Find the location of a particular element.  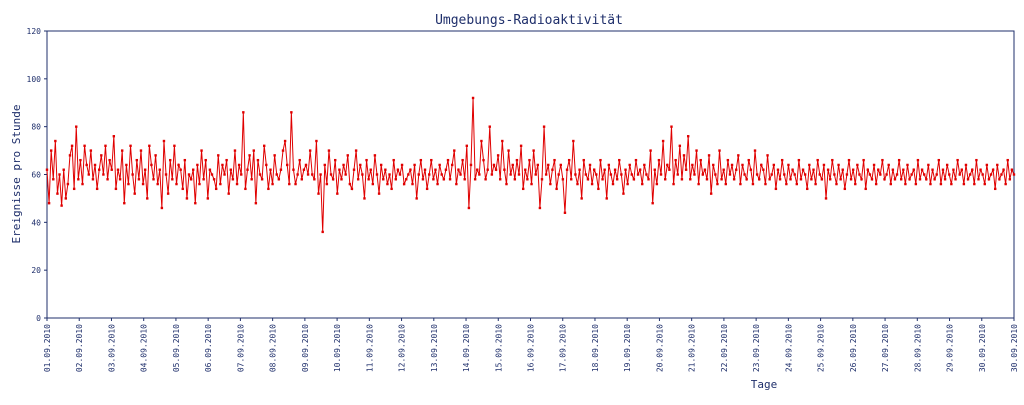

y-tick-label: 100 is located at coordinates (34, 79).